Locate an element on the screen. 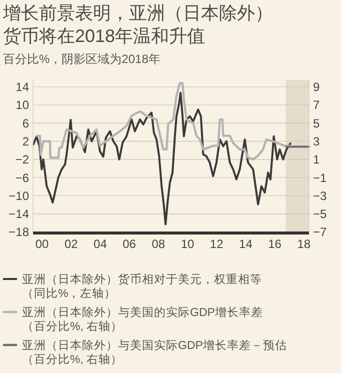 Image resolution: width=341 pixels, height=373 pixels. legend-label: 亚洲（日本除外）与美国实际GDP增长率差－预估（百分比%, 右轴） is located at coordinates (154, 352).